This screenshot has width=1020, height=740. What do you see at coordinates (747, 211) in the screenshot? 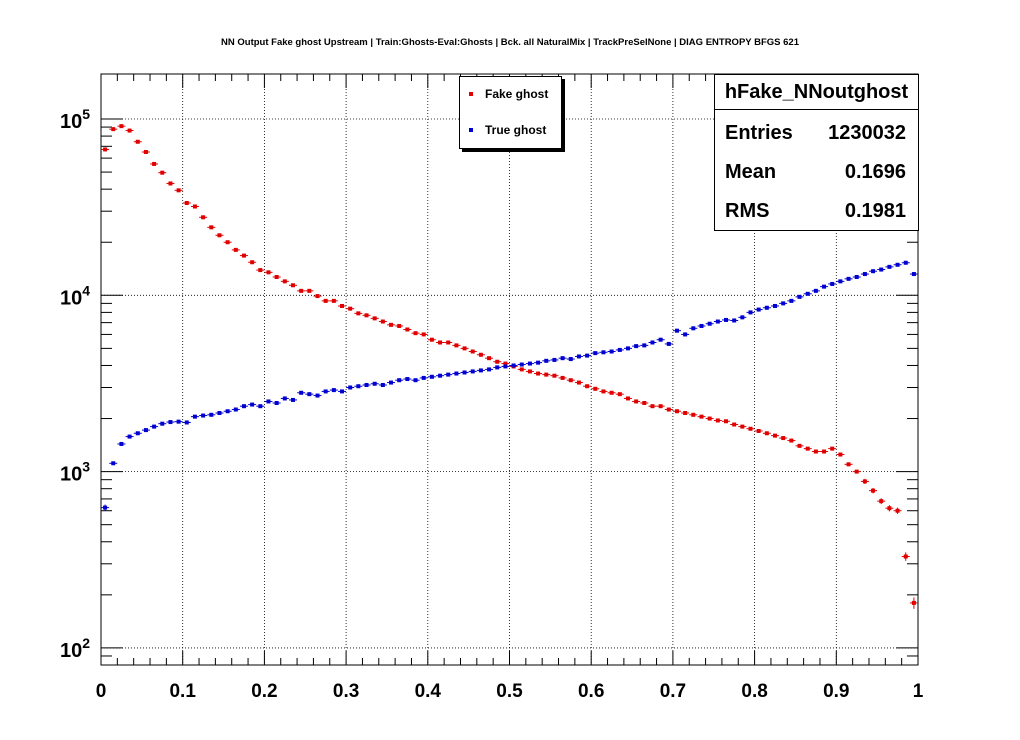
I see `stats-key: RMS` at bounding box center [747, 211].